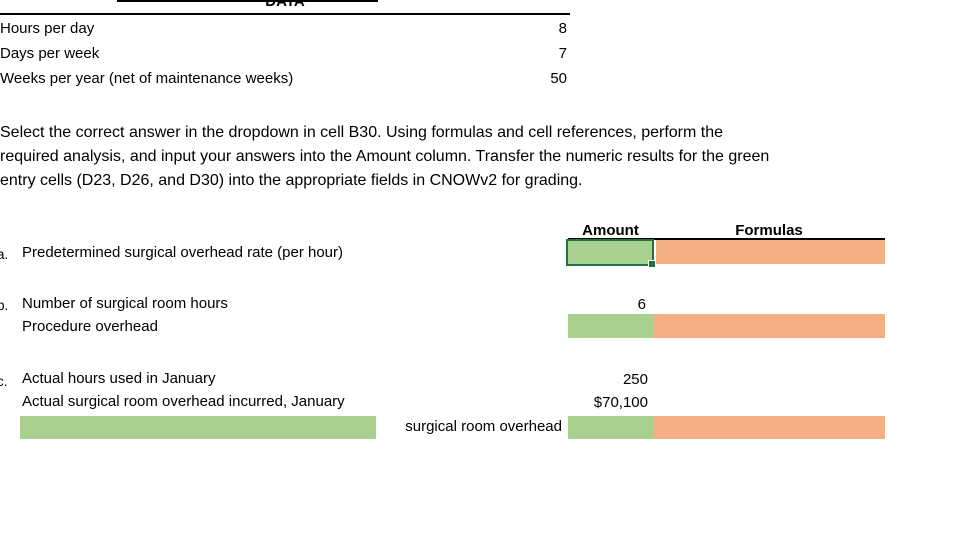 This screenshot has width=975, height=542. What do you see at coordinates (283, 54) in the screenshot?
I see `data-row: Days per week 7` at bounding box center [283, 54].